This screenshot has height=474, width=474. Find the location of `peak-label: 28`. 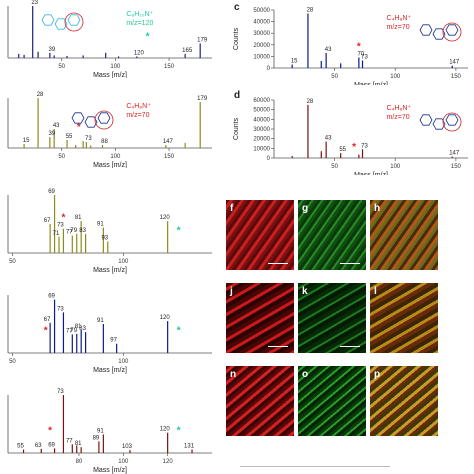

peak-label: 28 is located at coordinates (310, 10).